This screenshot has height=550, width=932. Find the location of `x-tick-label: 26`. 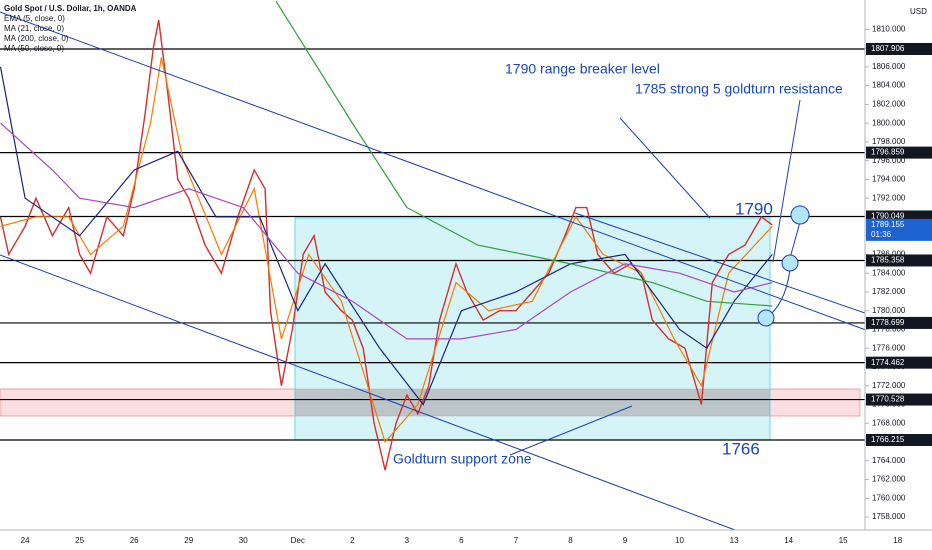

x-tick-label: 26 is located at coordinates (134, 540).